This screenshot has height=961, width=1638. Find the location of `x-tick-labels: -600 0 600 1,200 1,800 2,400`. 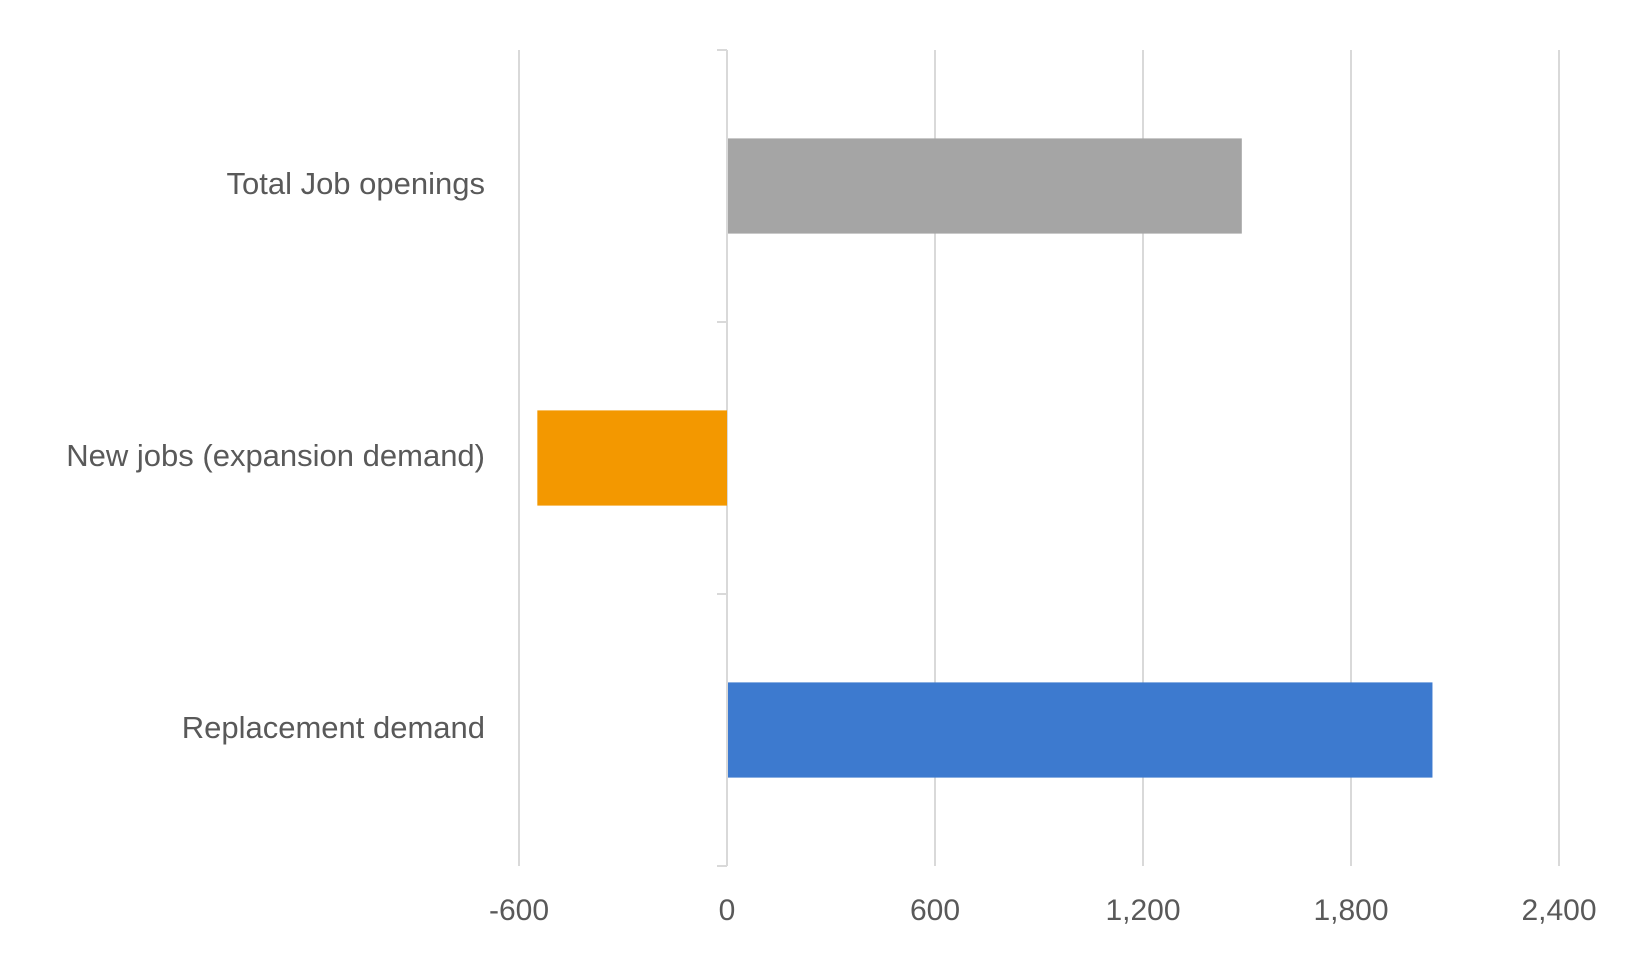

x-tick-labels: -600 0 600 1,200 1,800 2,400 is located at coordinates (1043, 910).